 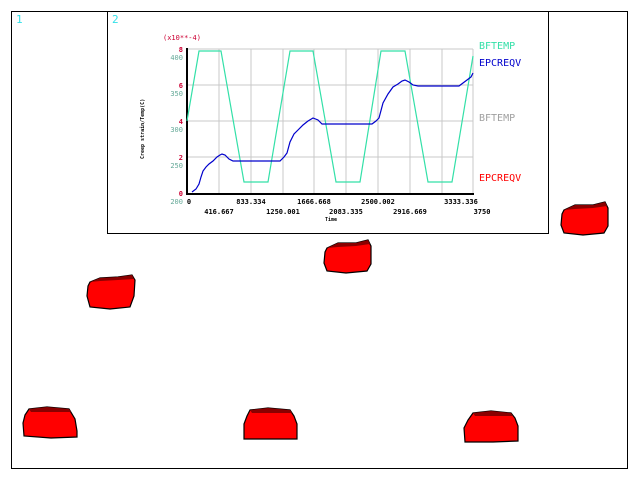 I want to click on exponent-label: (x10**-4), so click(x=182, y=38).